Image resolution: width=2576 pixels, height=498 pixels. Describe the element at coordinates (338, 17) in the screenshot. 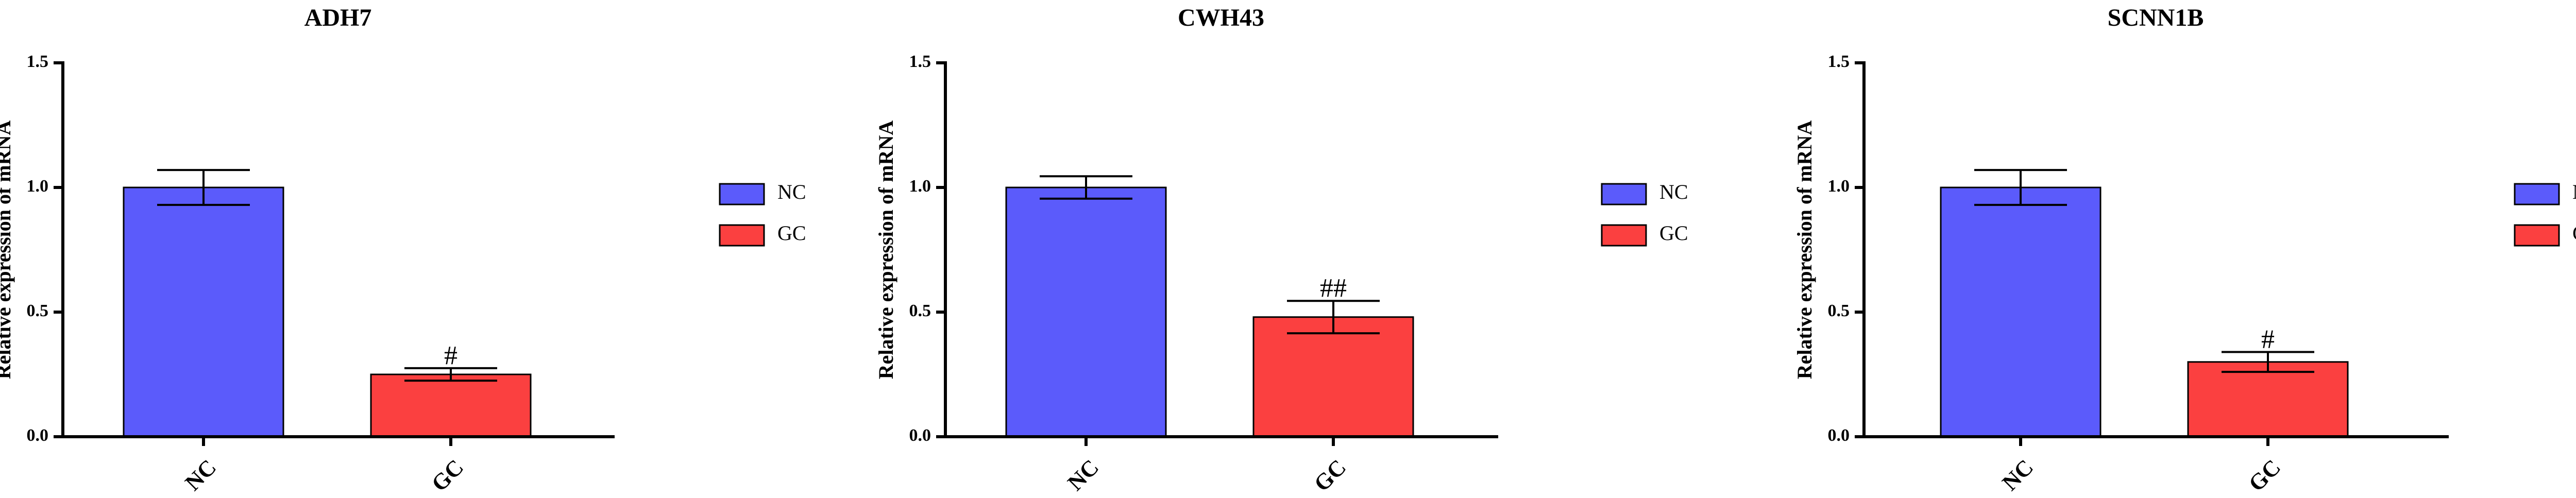

I see `chart-title: ADH7` at that location.